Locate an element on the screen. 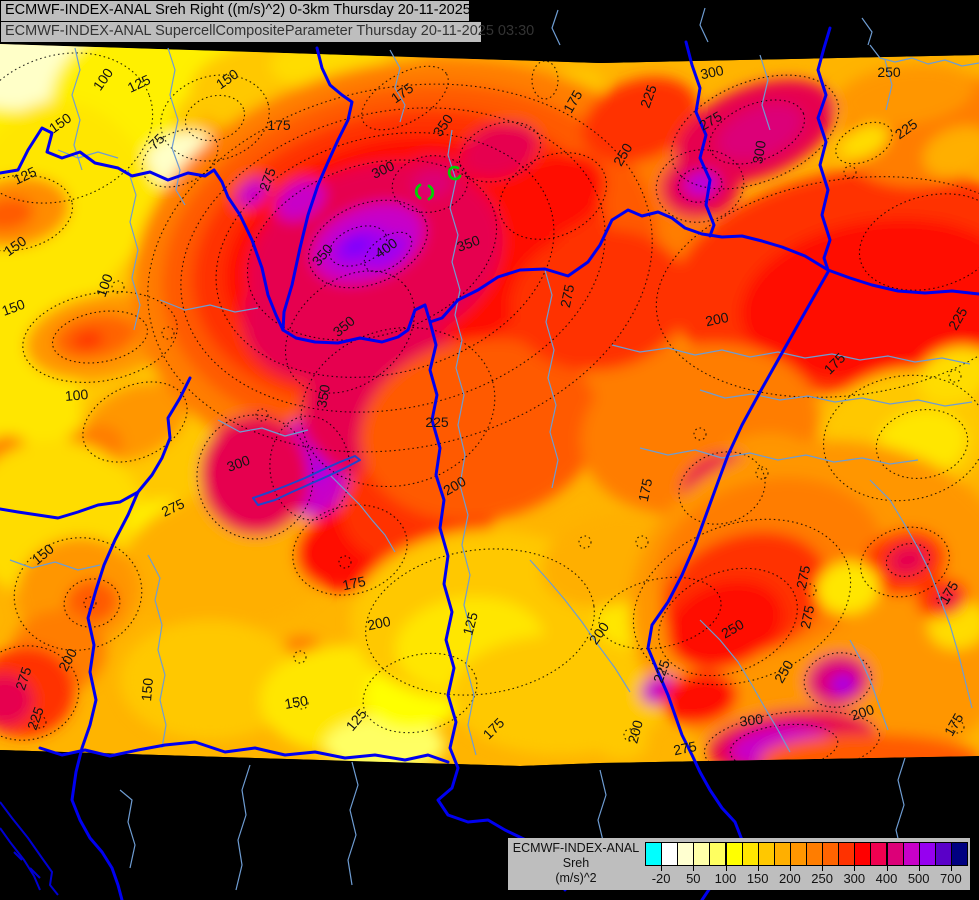 This screenshot has width=979, height=900. legend-tick-label: 100 is located at coordinates (725, 878).